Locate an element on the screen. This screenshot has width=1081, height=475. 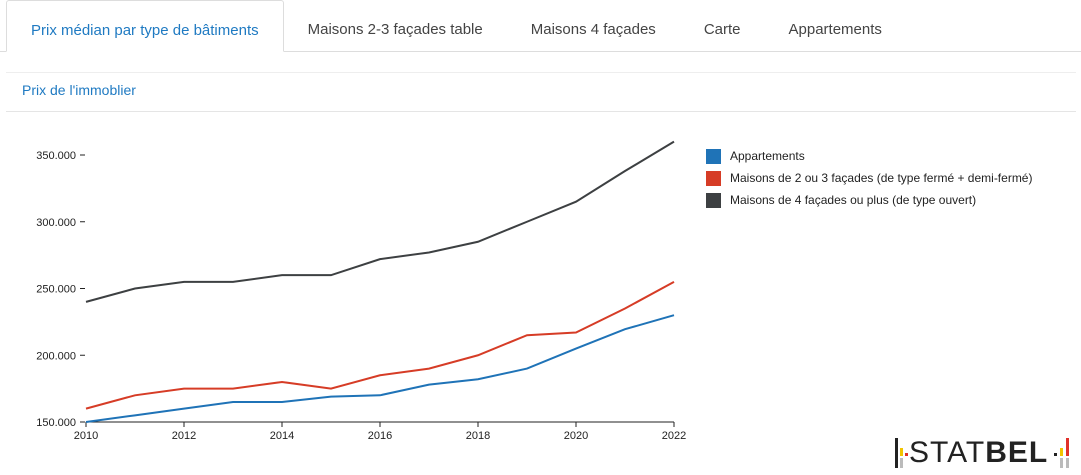
x-tick-label: 2020 is located at coordinates (576, 436).